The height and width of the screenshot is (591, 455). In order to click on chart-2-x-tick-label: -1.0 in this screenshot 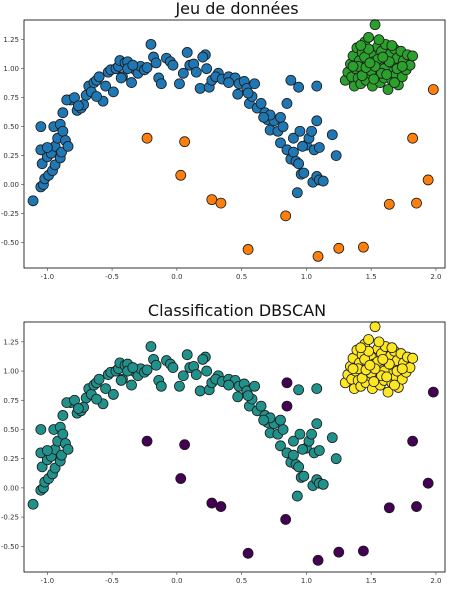, I will do `click(47, 581)`.